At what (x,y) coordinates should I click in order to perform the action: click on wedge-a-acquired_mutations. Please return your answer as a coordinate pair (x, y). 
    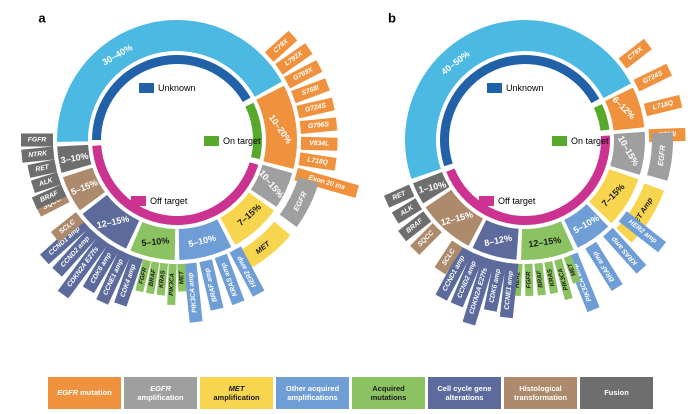
    Looking at the image, I should click on (153, 240).